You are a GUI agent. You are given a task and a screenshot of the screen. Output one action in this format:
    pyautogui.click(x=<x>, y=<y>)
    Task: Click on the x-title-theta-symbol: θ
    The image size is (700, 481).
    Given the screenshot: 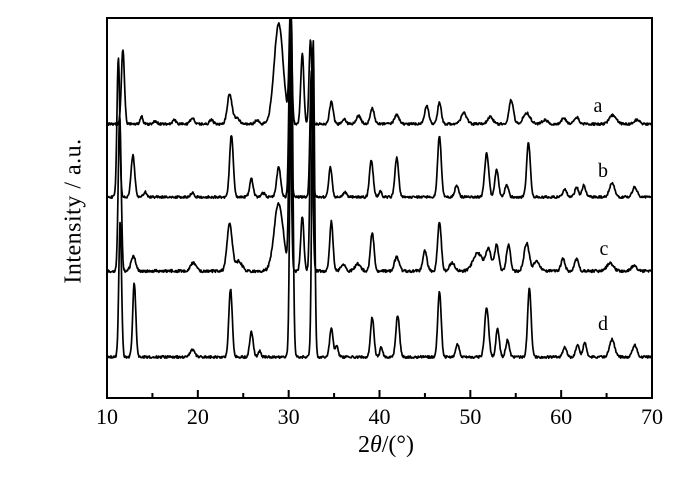 What is the action you would take?
    pyautogui.click(x=375, y=445)
    